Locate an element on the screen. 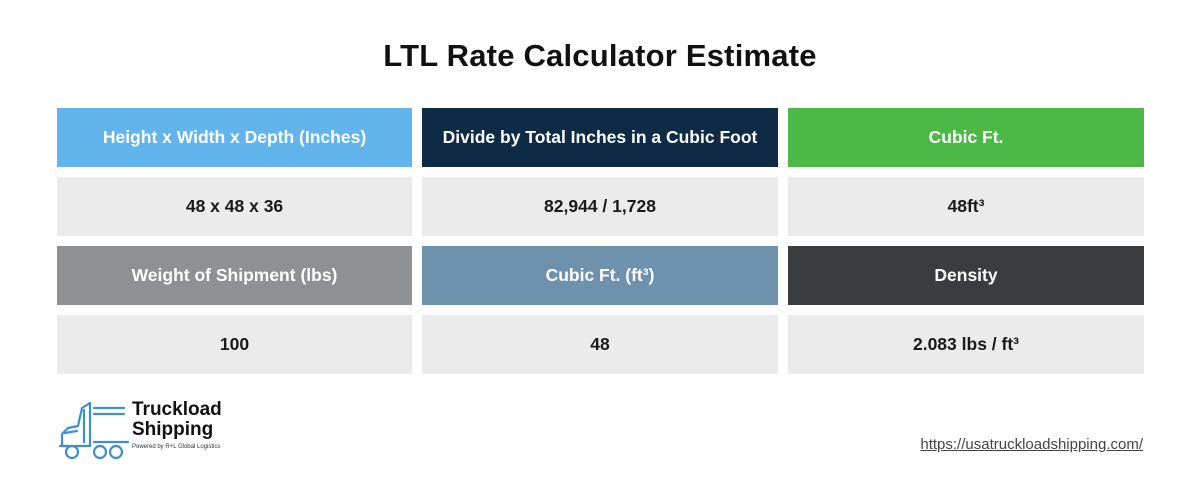 The image size is (1200, 495). value-divide: 82,944 / 1,728 is located at coordinates (600, 206).